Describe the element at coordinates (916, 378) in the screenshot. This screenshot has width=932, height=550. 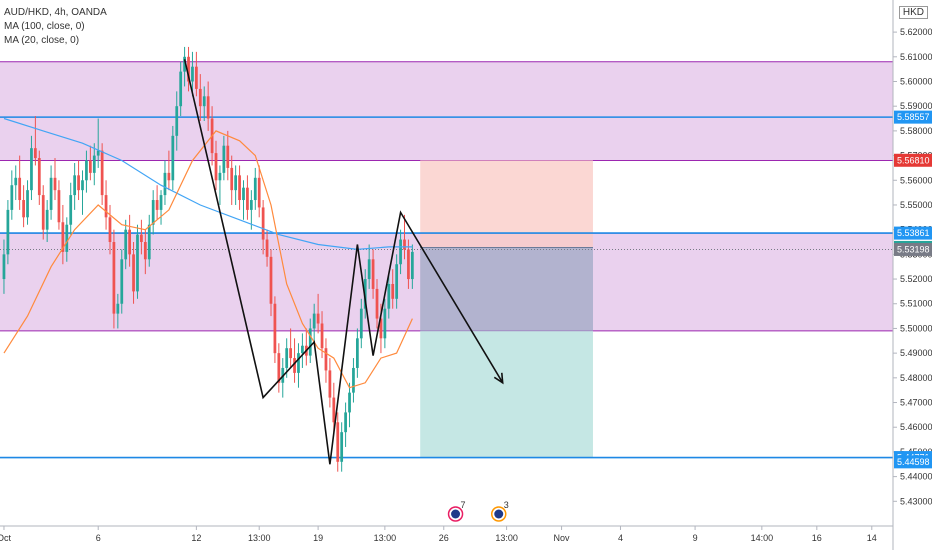
I see `y-tick-label: 5.48000` at that location.